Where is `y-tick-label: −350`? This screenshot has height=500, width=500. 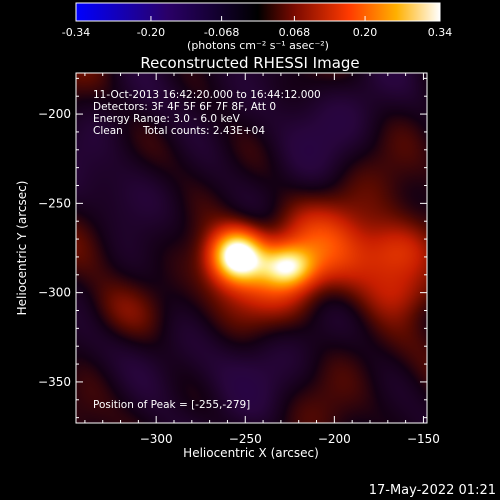
y-tick-label: −350 is located at coordinates (54, 382).